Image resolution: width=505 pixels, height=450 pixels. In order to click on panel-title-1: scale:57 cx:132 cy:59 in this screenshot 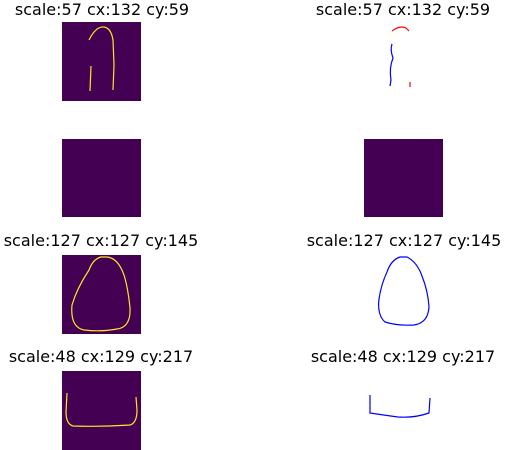, I will do `click(102, 9)`.